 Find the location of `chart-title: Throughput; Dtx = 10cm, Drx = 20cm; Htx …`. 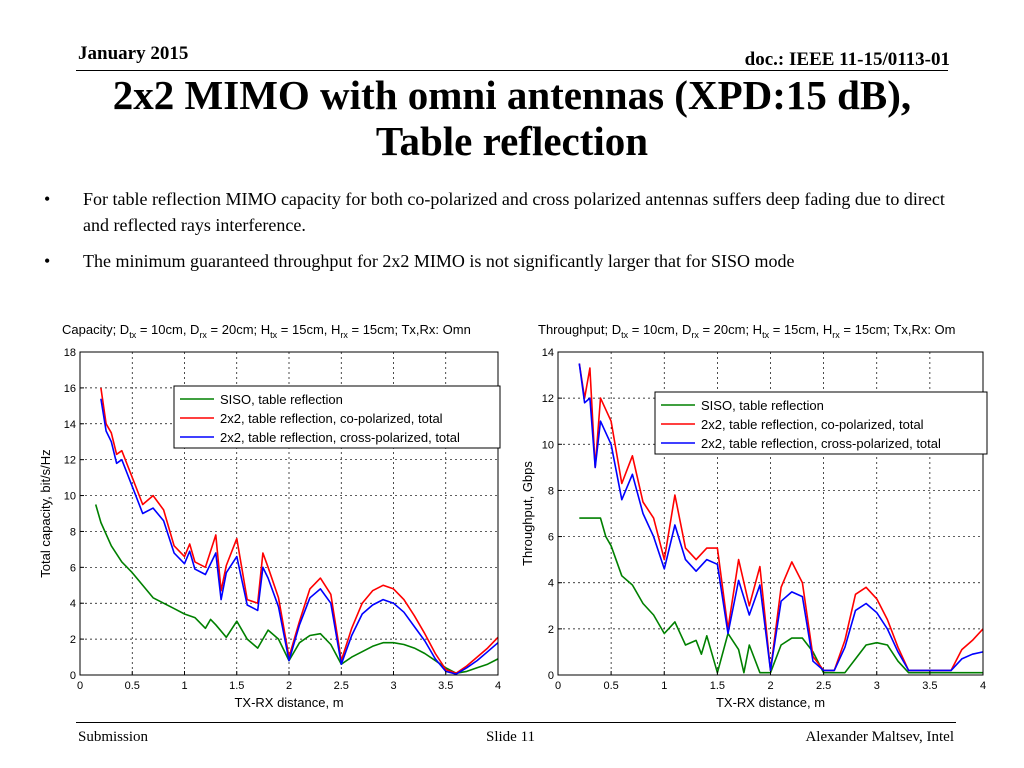

chart-title: Throughput; Dtx = 10cm, Drx = 20cm; Htx … is located at coordinates (747, 331).